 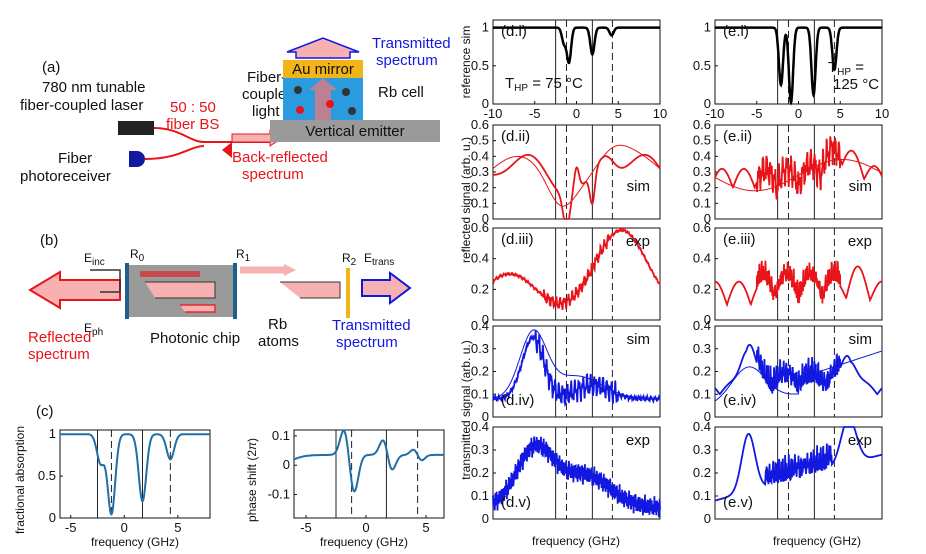 What do you see at coordinates (105, 281) in the screenshot?
I see `uturn-arrow` at bounding box center [105, 281].